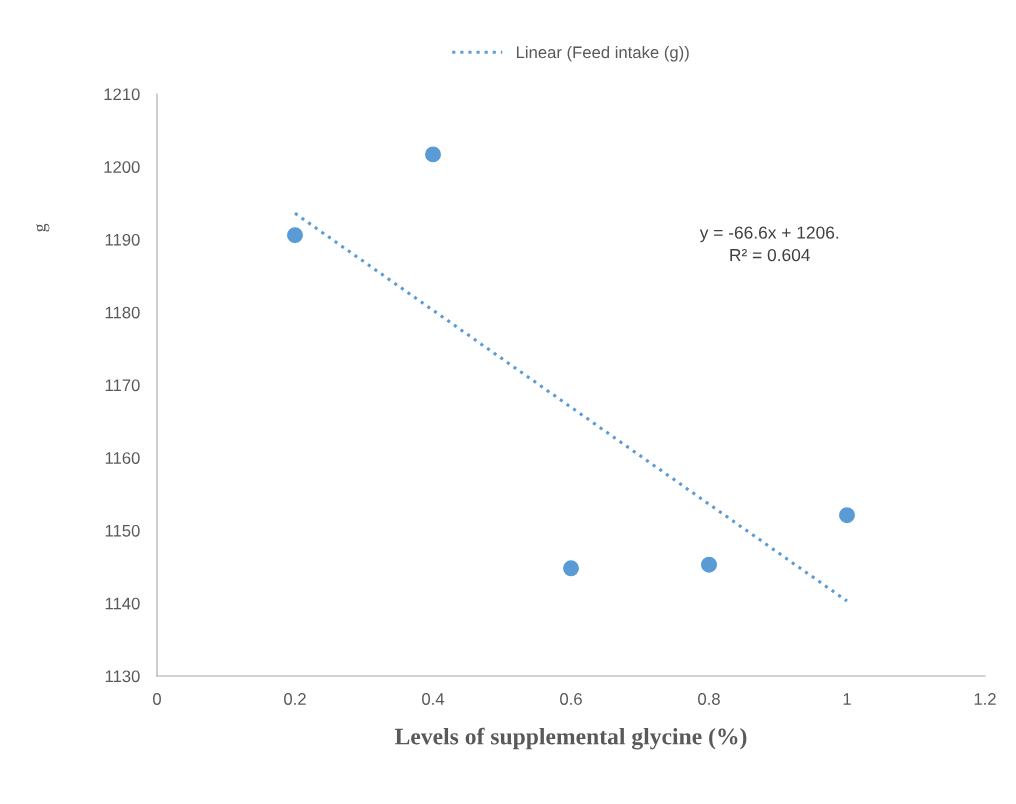 This screenshot has height=804, width=1016. What do you see at coordinates (122, 603) in the screenshot?
I see `y-tick-label: 1140` at bounding box center [122, 603].